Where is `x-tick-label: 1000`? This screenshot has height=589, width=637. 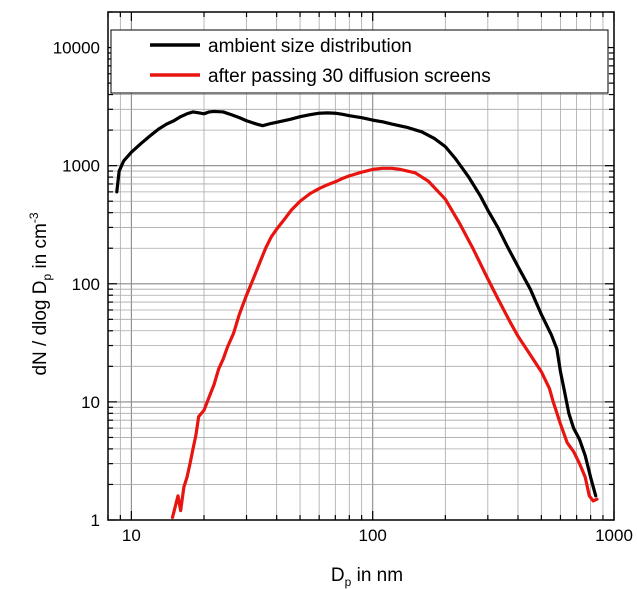
x-tick-label: 1000 is located at coordinates (614, 535).